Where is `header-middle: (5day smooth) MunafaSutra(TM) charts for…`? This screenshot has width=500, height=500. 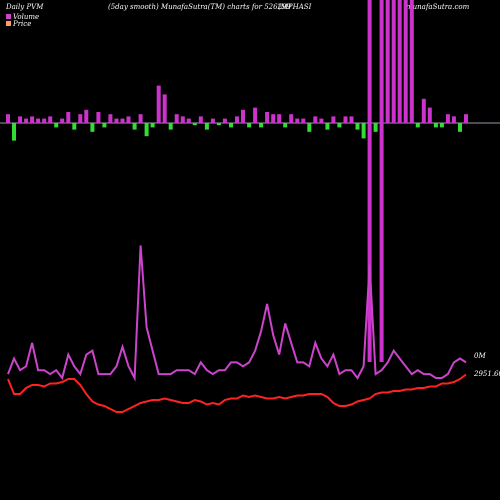
header-middle: (5day smooth) MunafaSutra(TM) charts for… is located at coordinates (199, 7).